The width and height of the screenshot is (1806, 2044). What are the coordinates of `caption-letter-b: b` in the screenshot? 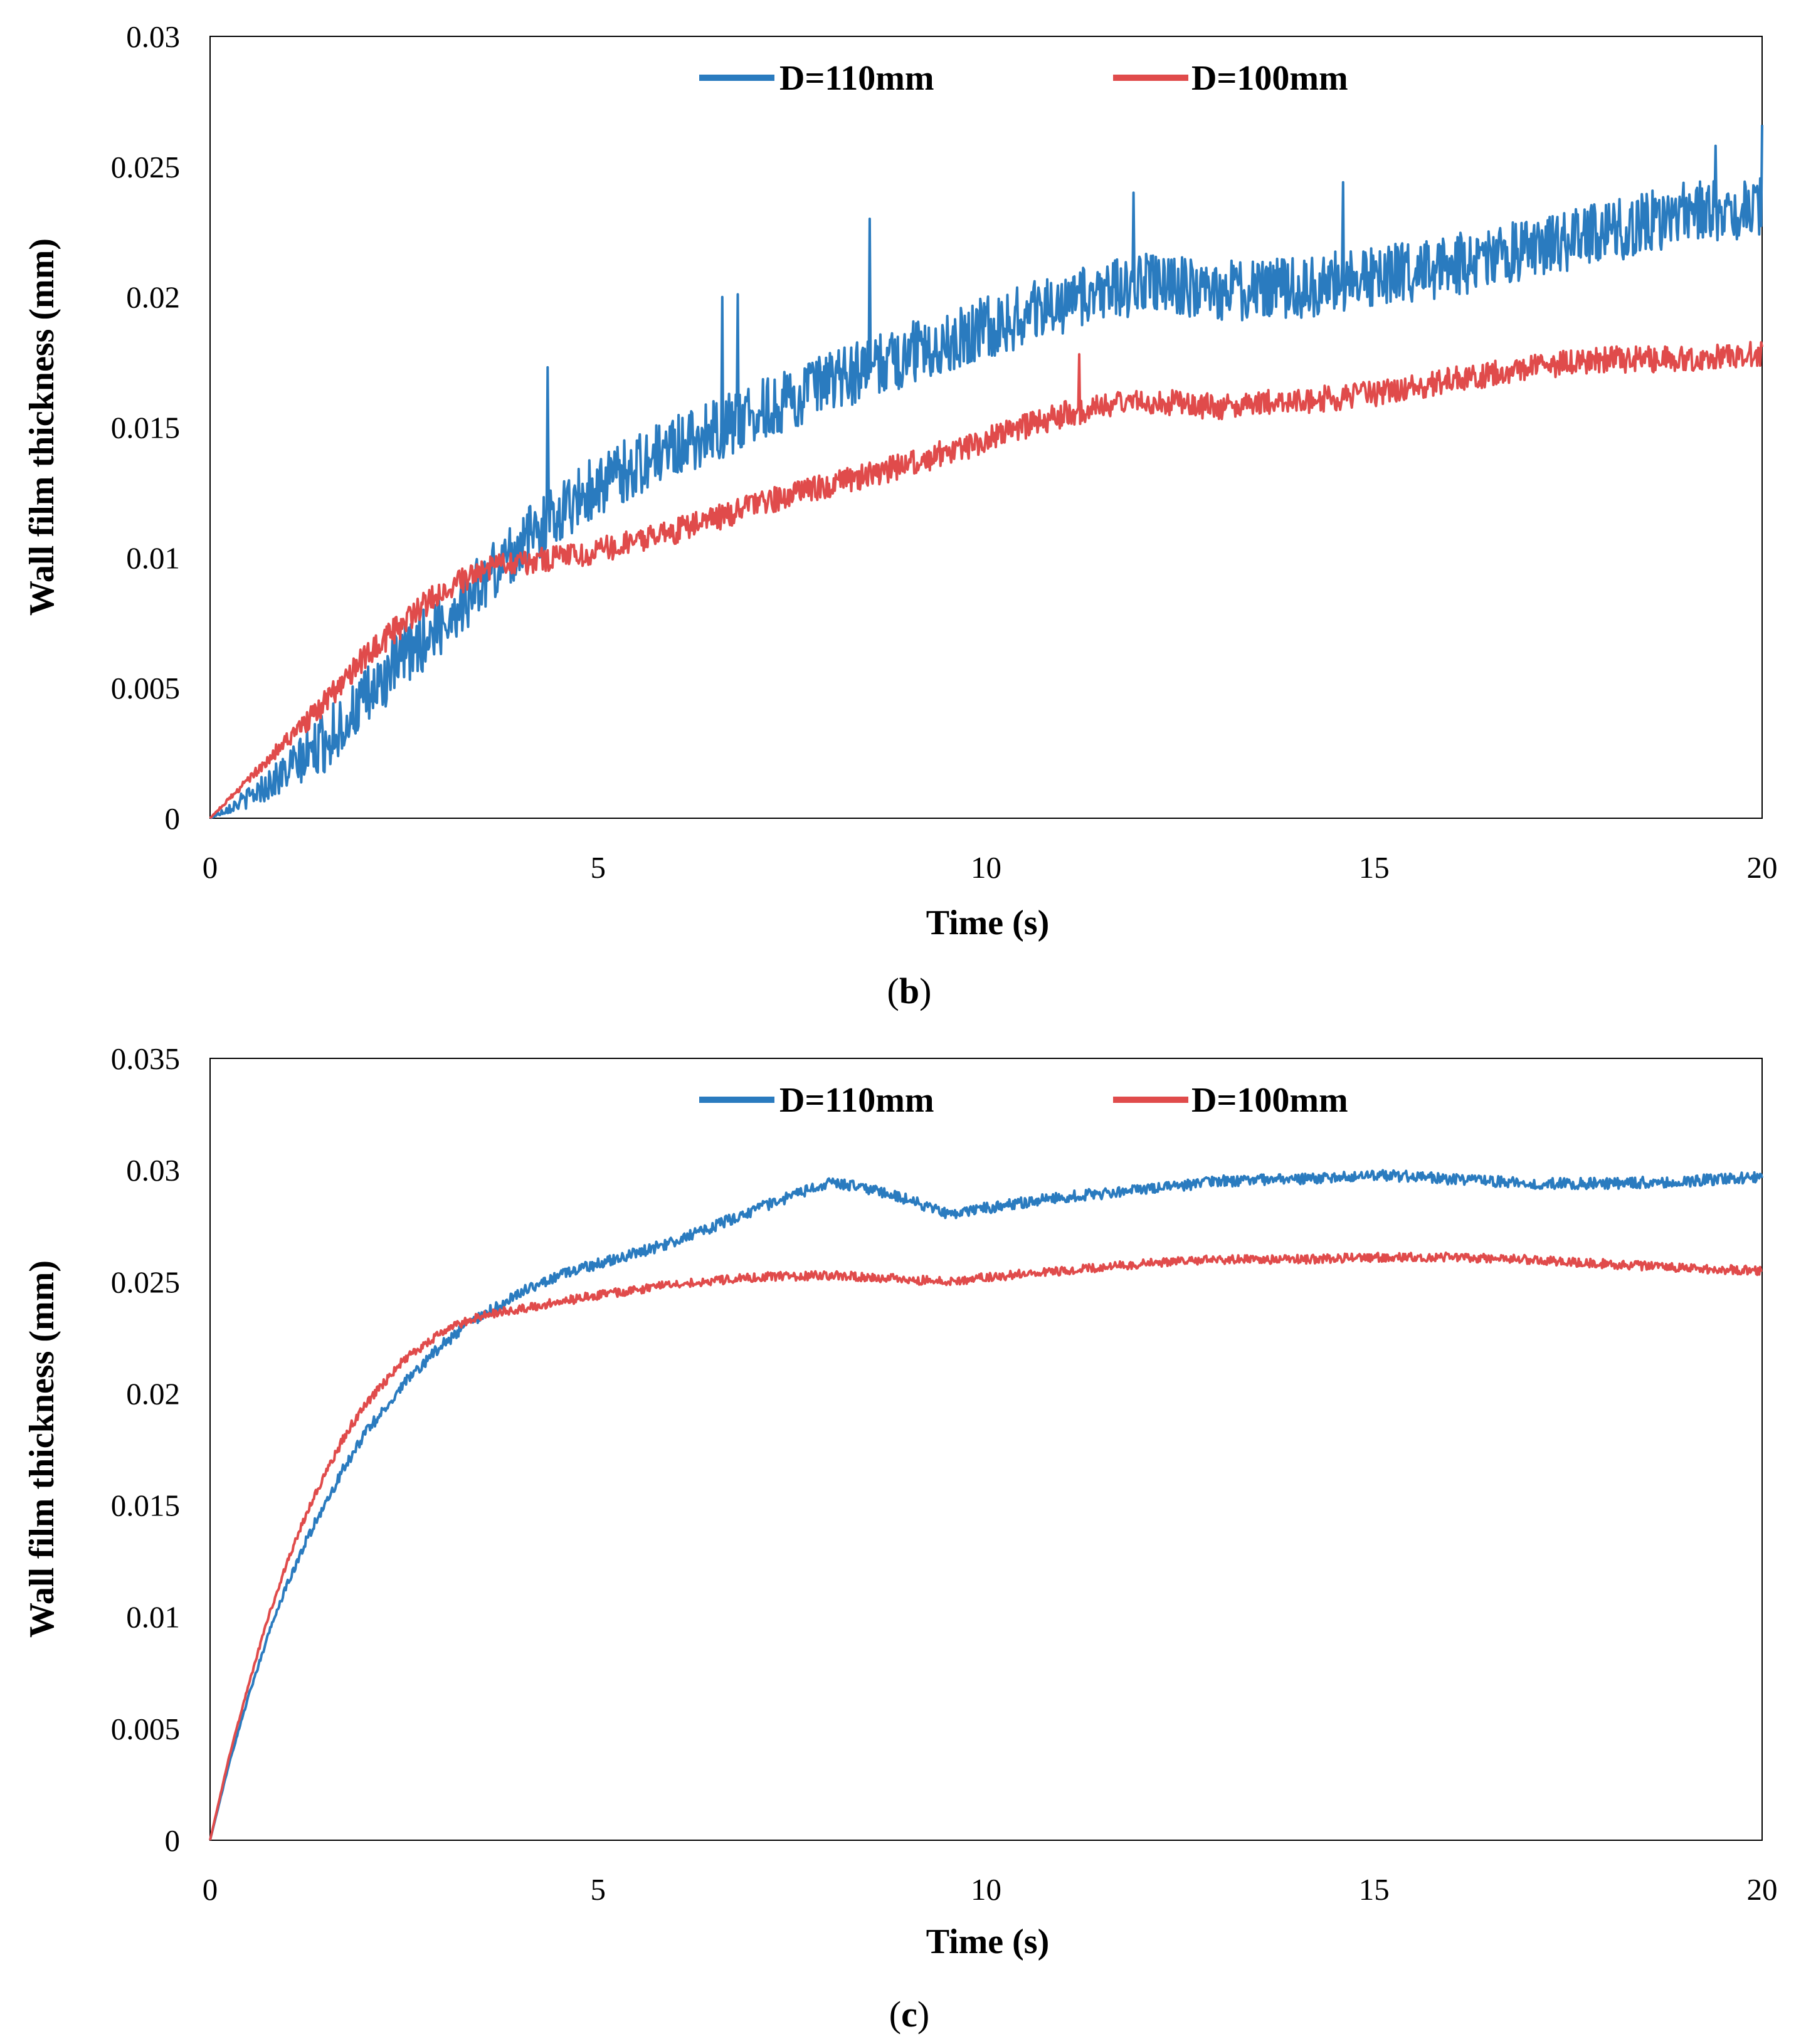 It's located at (909, 991).